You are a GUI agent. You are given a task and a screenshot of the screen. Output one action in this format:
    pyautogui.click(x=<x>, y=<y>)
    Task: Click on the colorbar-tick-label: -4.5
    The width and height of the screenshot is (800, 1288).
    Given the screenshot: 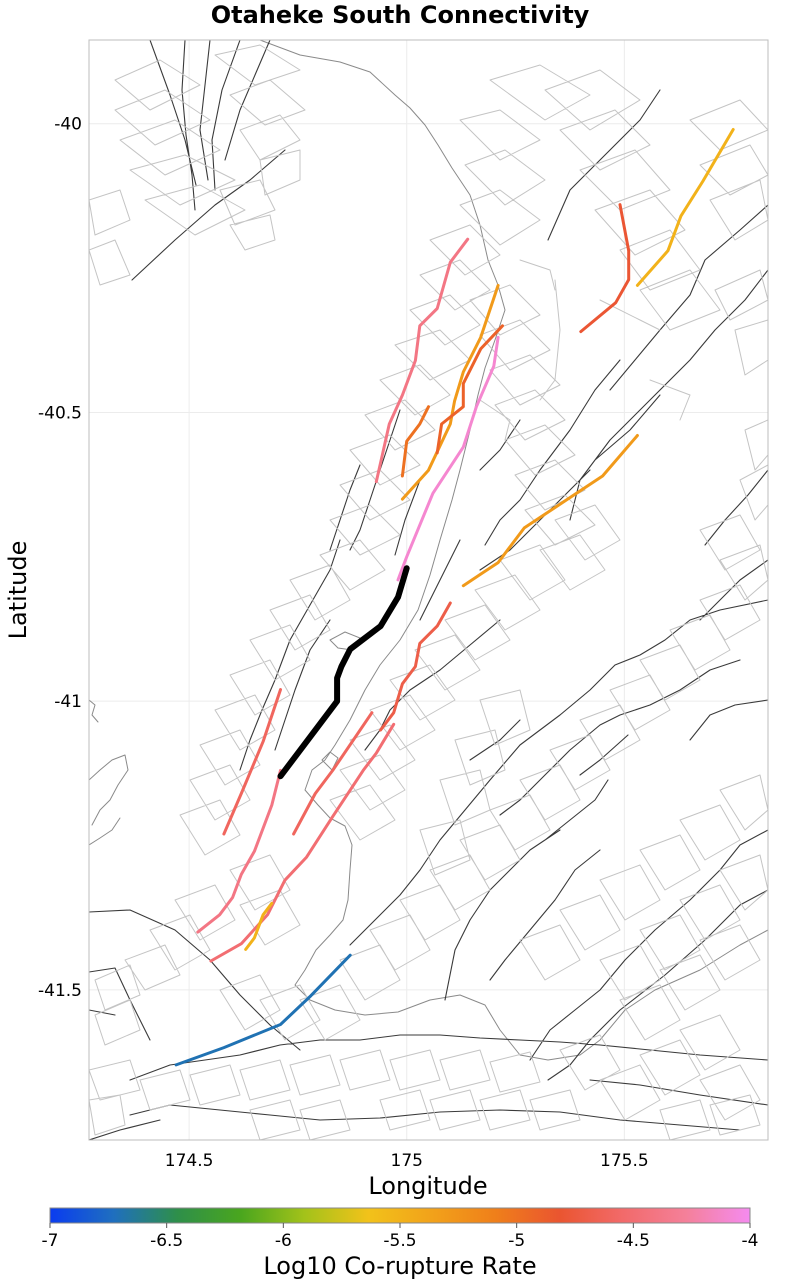 What is the action you would take?
    pyautogui.click(x=633, y=1241)
    